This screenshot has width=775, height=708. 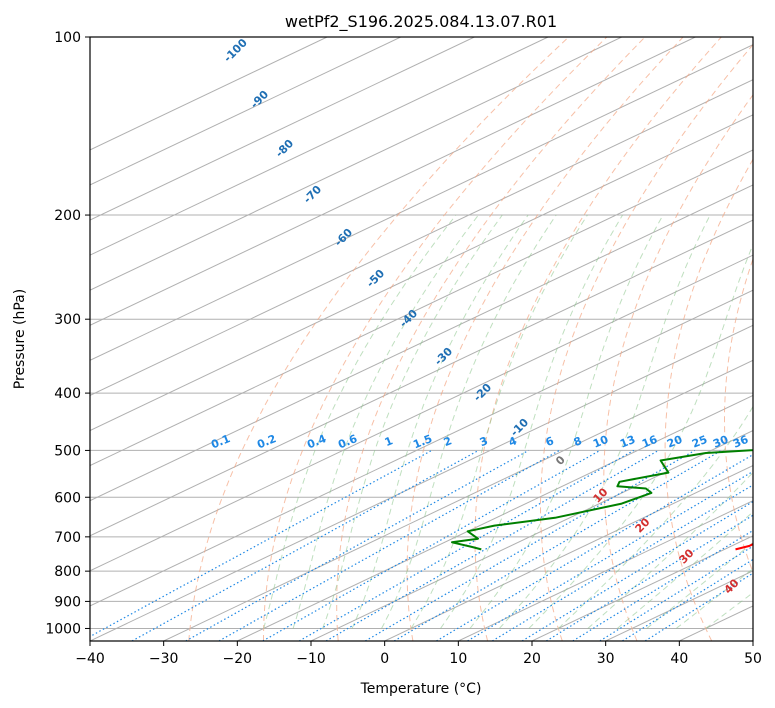 I want to click on dry-adiabat-label: -30, so click(x=443, y=356).